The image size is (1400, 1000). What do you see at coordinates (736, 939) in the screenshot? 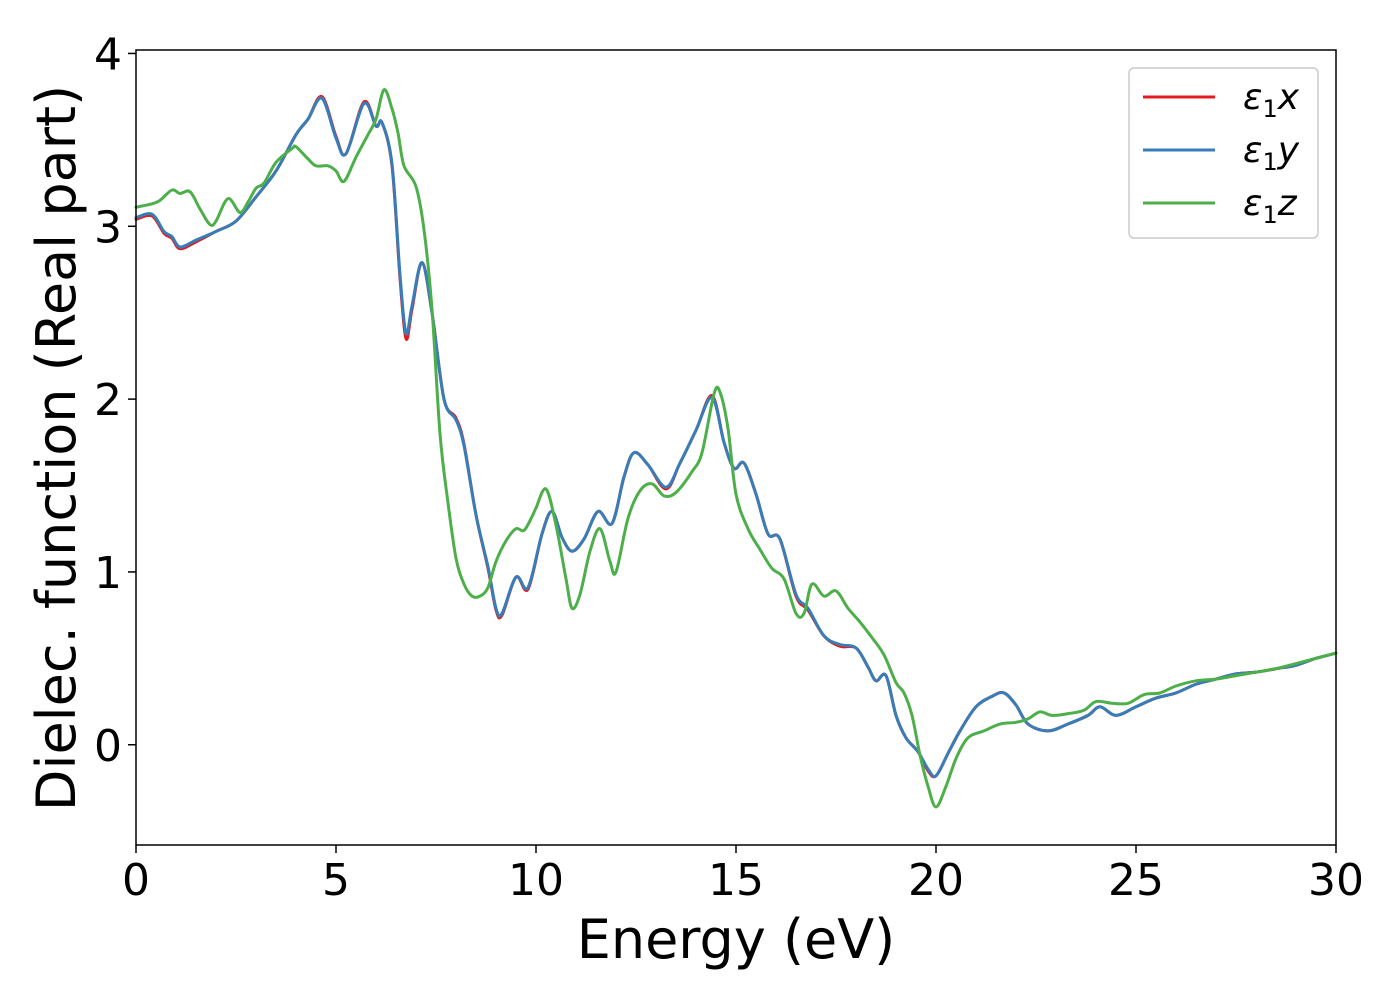
I see `x-axis-title: Energy (eV)` at bounding box center [736, 939].